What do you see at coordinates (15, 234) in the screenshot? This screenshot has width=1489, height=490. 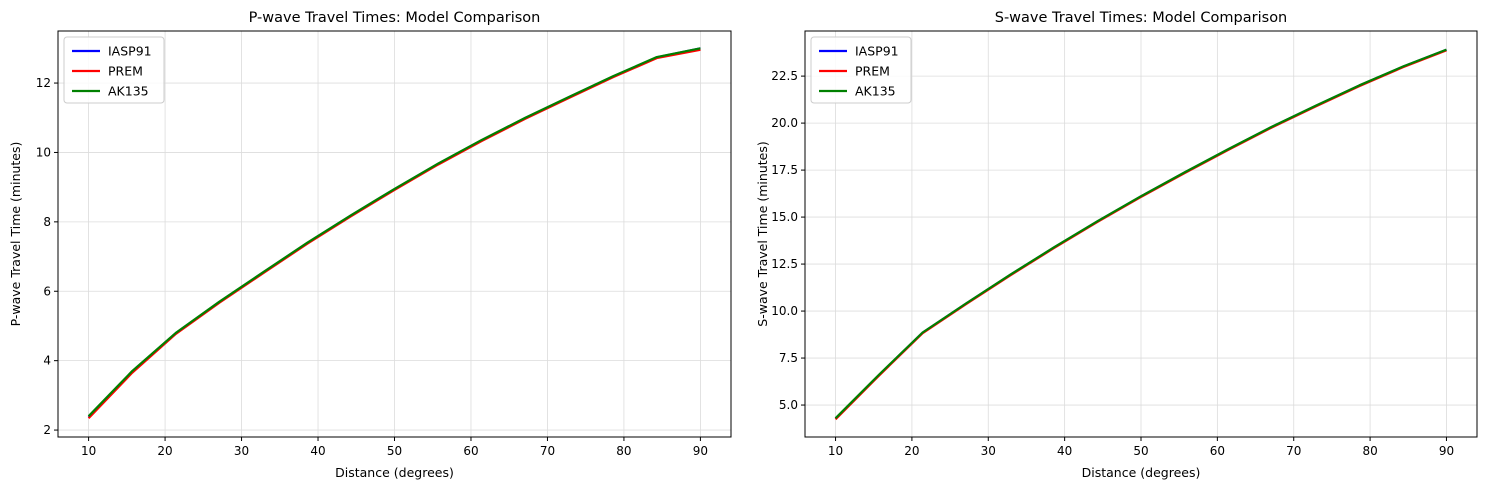 I see `y-axis-label: P-wave Travel Time (minutes)` at bounding box center [15, 234].